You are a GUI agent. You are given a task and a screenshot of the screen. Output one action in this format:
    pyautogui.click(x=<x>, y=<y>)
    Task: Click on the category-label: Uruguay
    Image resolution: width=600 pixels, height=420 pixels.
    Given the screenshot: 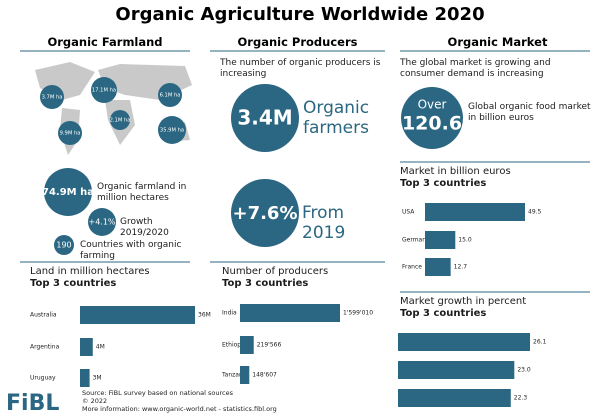 What is the action you would take?
    pyautogui.click(x=43, y=378)
    